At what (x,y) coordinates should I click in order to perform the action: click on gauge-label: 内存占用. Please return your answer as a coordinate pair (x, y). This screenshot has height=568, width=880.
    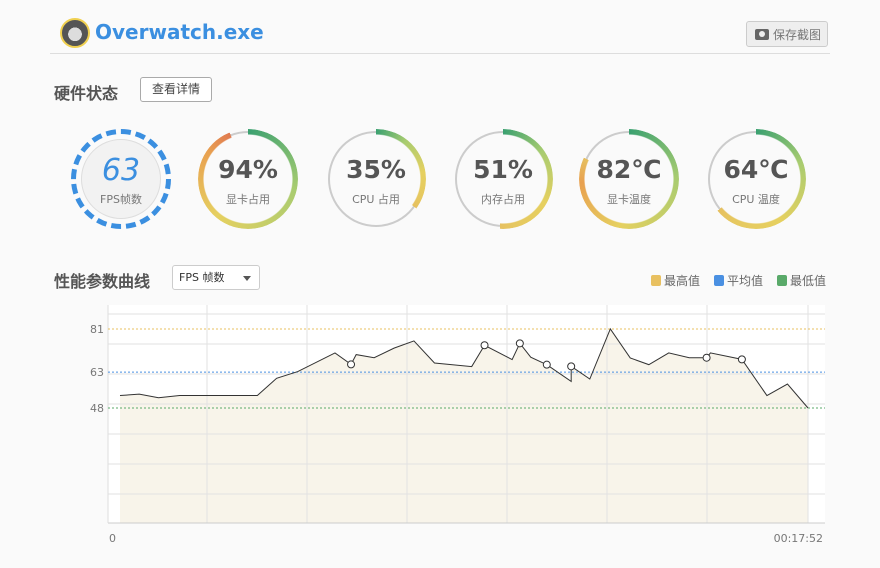
    Looking at the image, I should click on (503, 199).